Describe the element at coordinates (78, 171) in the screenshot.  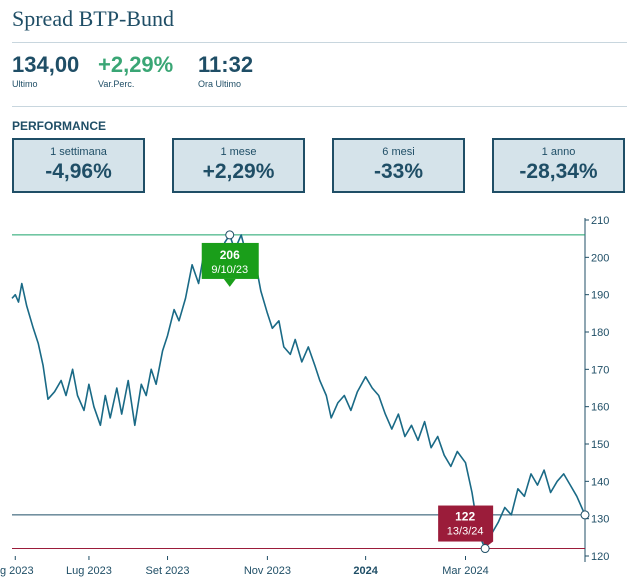
I see `perf-card-value: -4,96%` at that location.